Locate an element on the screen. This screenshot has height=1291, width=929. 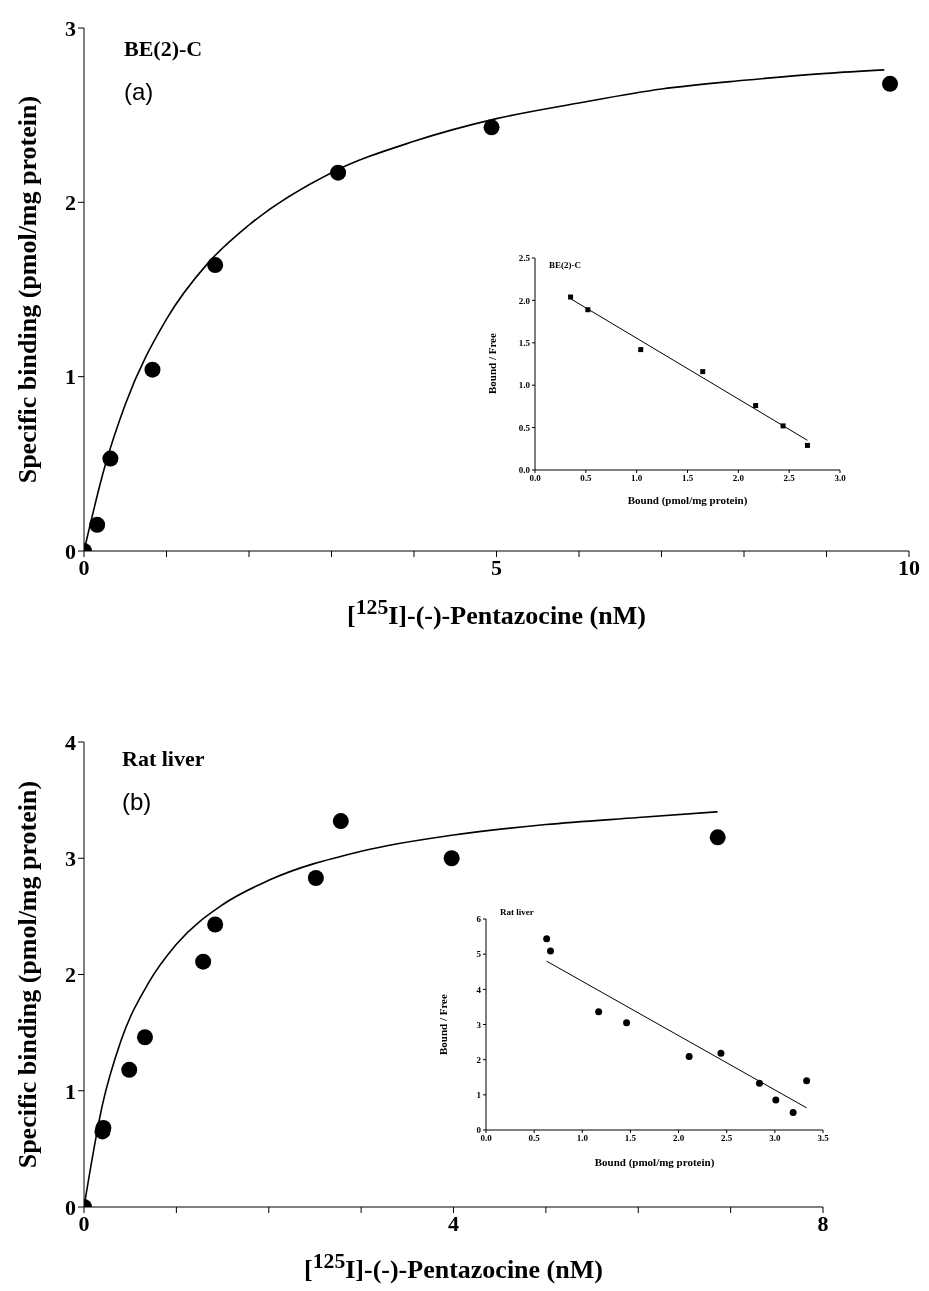
x-tick-label: 10 is located at coordinates (909, 567).